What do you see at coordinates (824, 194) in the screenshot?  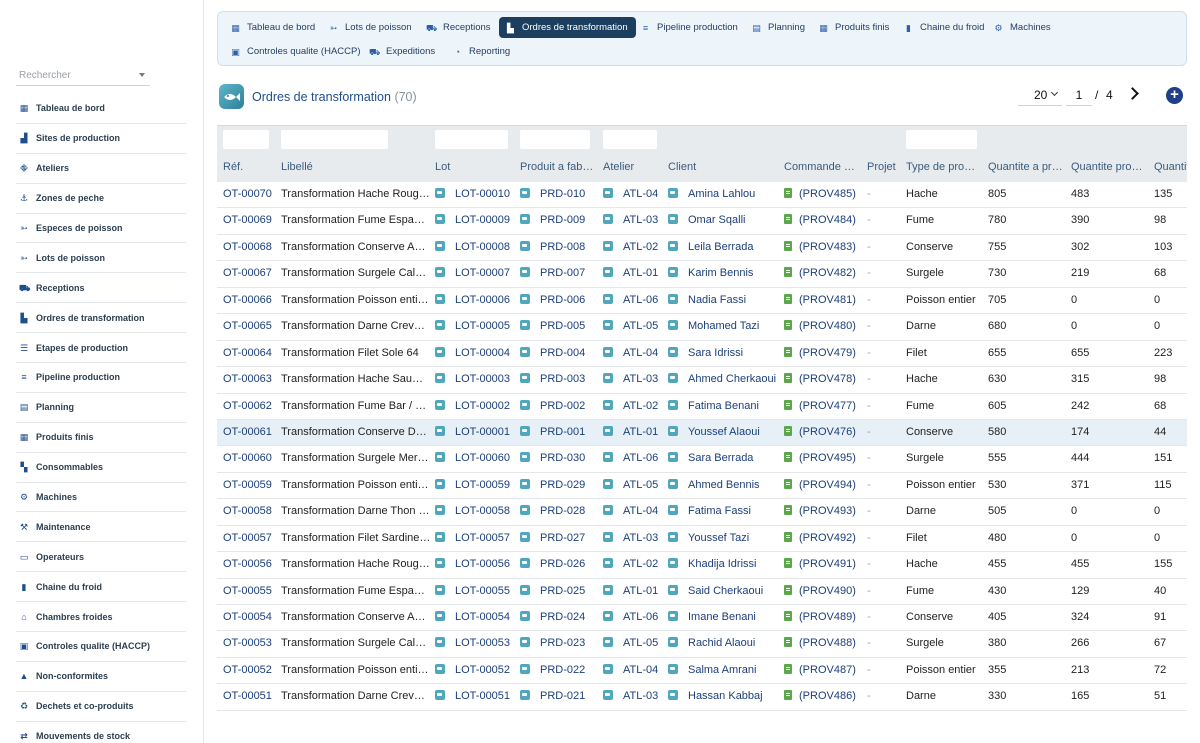 I see `cell-commande: (PROV485)` at bounding box center [824, 194].